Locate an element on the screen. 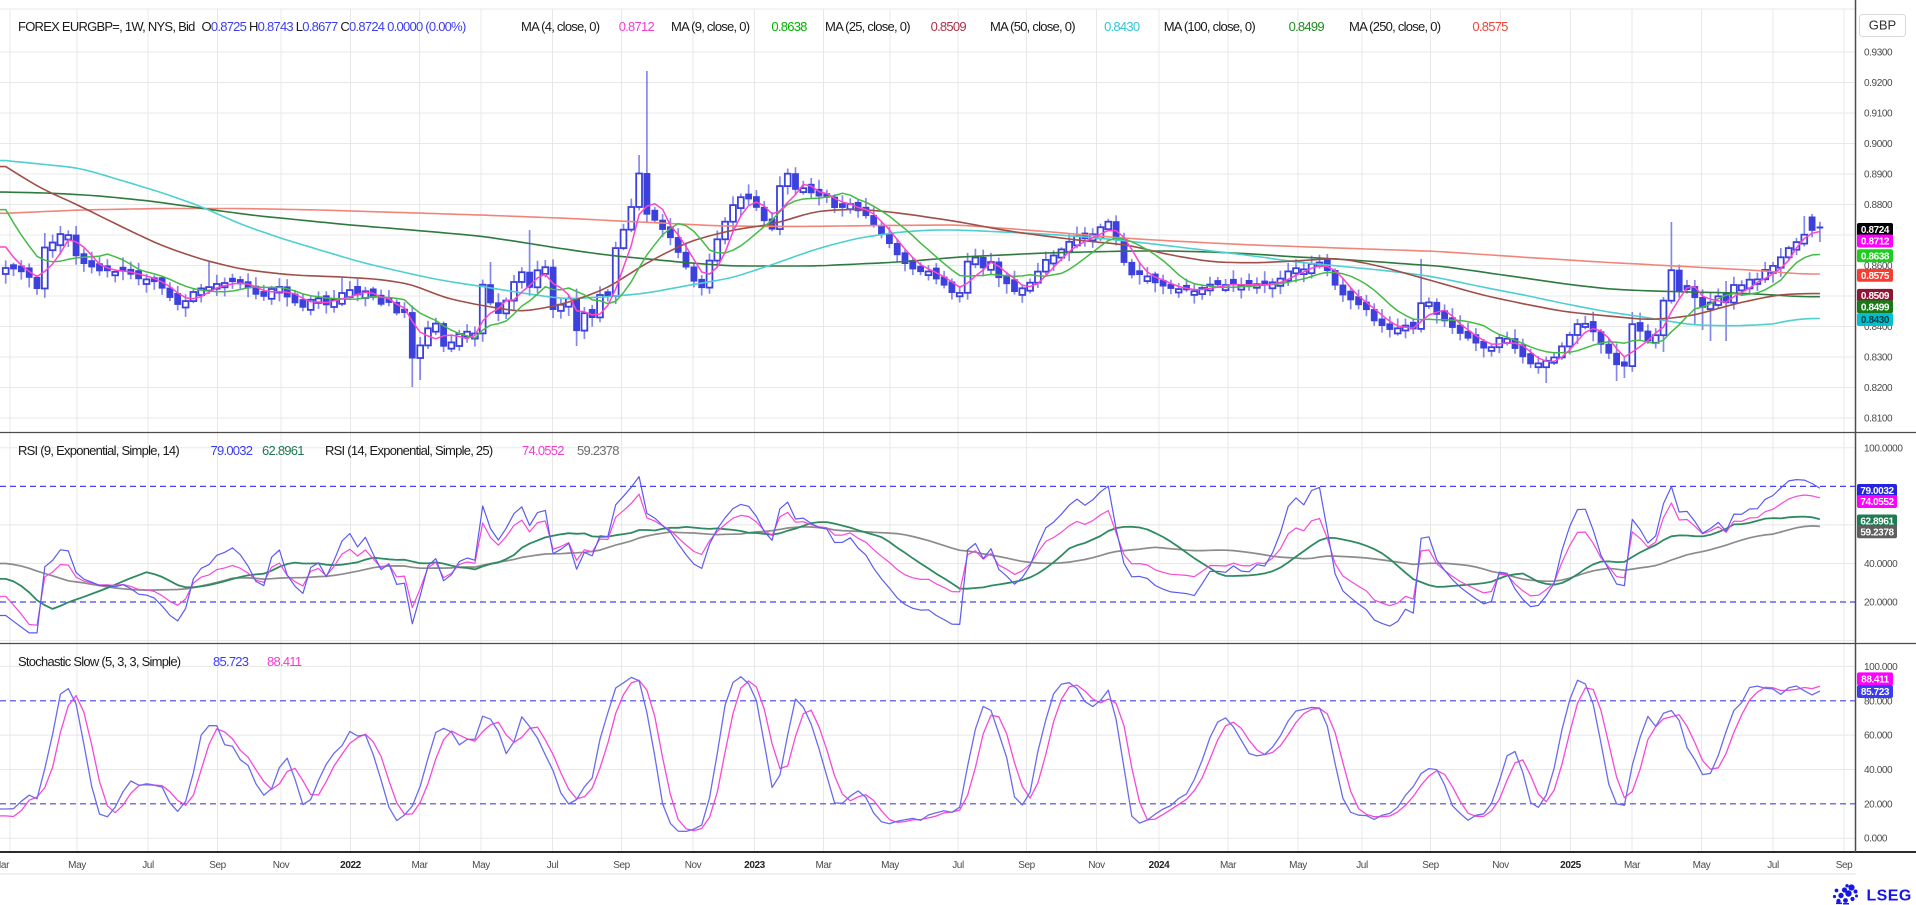  svg-text:Stochastic Slow (5, 3, 3, Simp: Stochastic Slow (5, 3, 3, Simple) is located at coordinates (99, 661).